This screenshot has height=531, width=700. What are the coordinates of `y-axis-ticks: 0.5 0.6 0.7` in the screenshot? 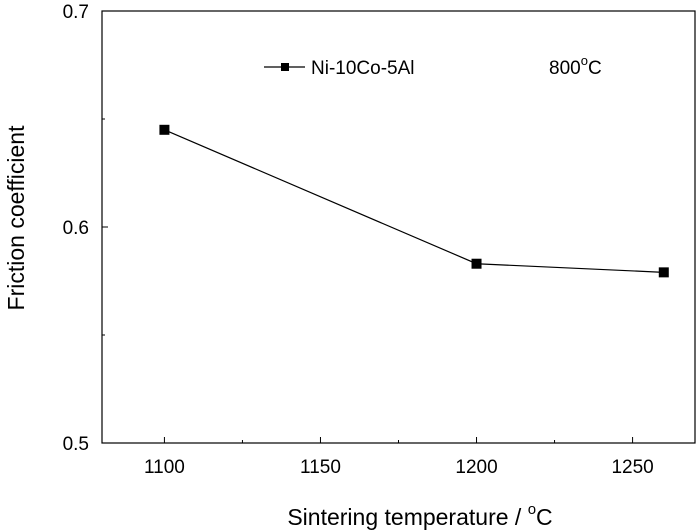 It's located at (85, 228).